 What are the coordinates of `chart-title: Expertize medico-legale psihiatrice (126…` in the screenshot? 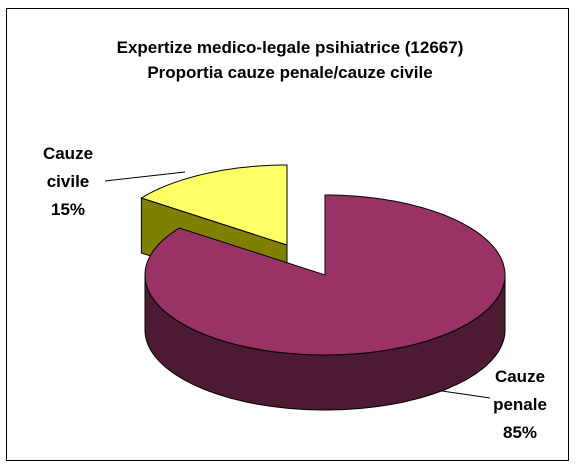 It's located at (290, 47).